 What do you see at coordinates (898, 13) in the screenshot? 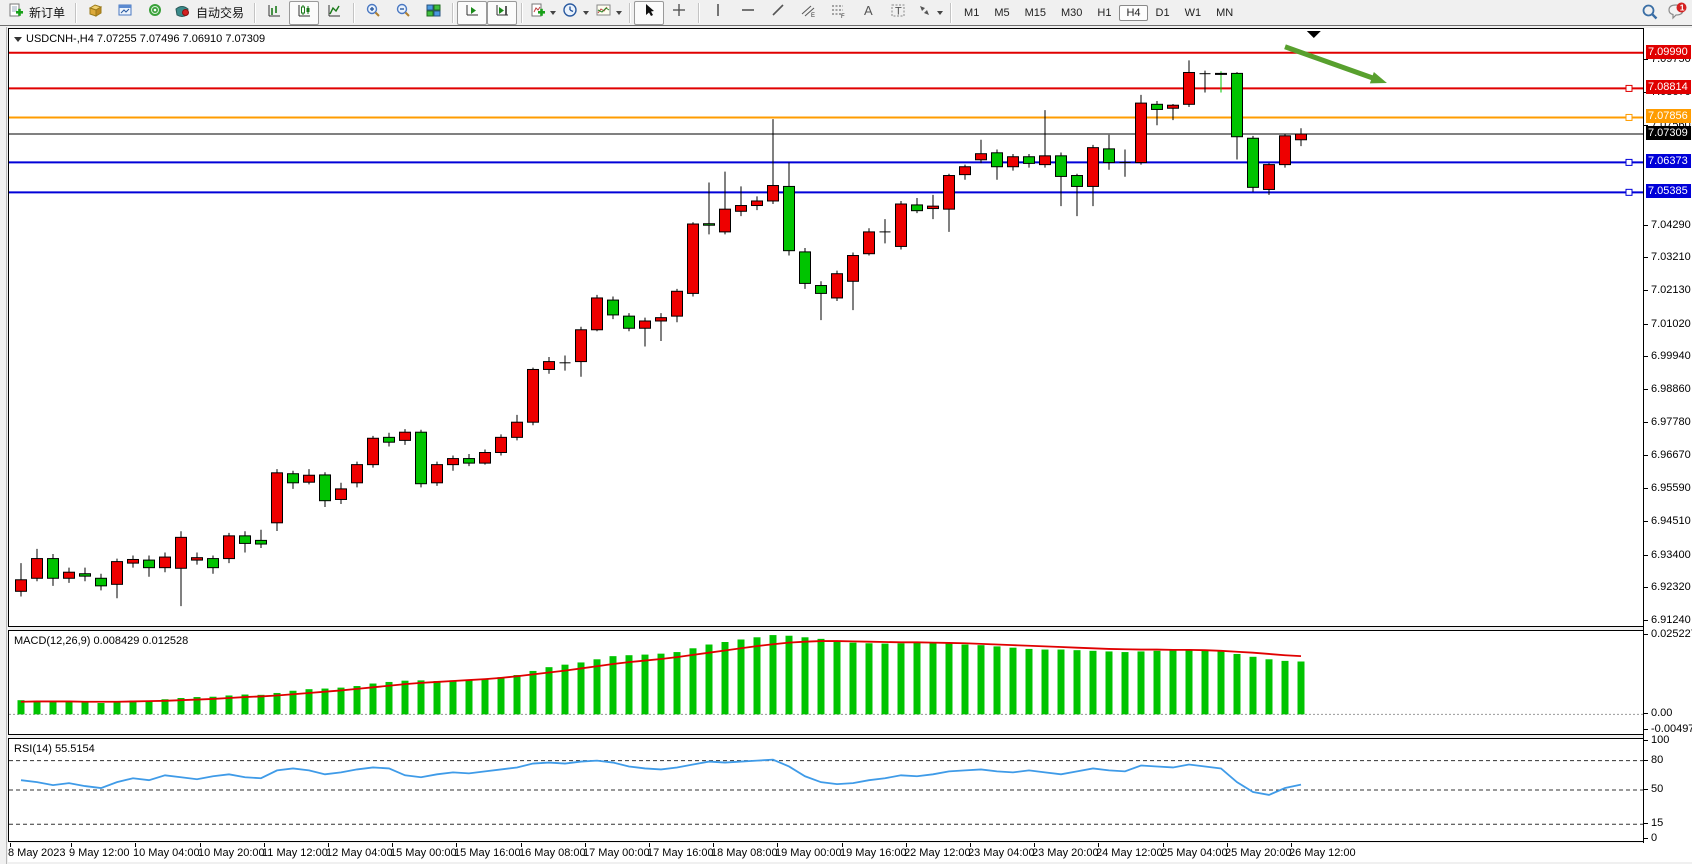
I see `text-label-tool-button: T` at bounding box center [898, 13].